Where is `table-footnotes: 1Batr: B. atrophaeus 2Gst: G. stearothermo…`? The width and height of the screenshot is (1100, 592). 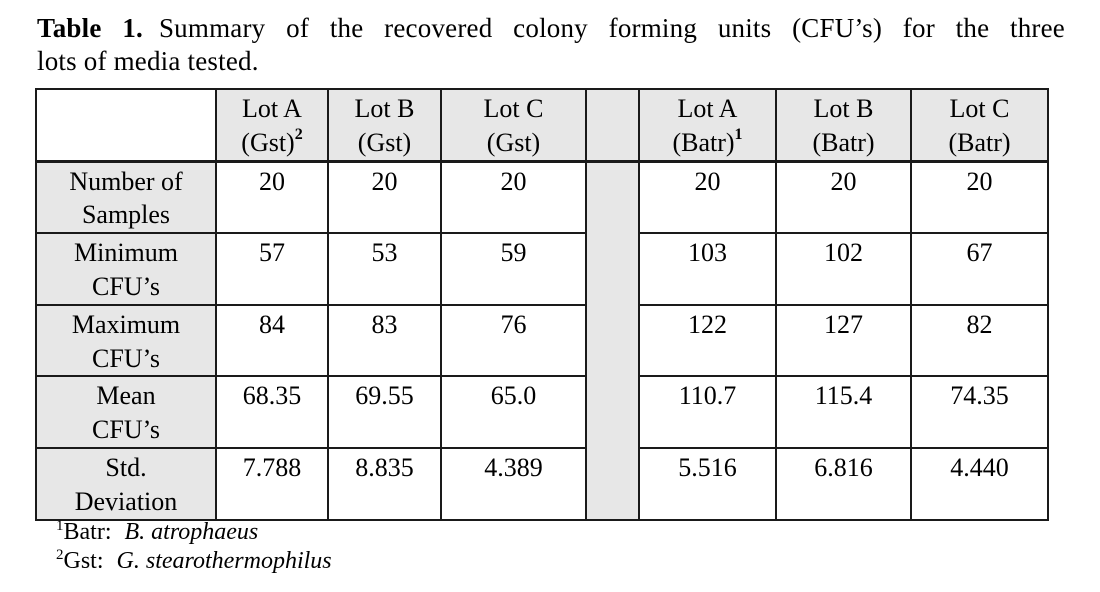 table-footnotes: 1Batr: B. atrophaeus 2Gst: G. stearothermo… is located at coordinates (194, 547).